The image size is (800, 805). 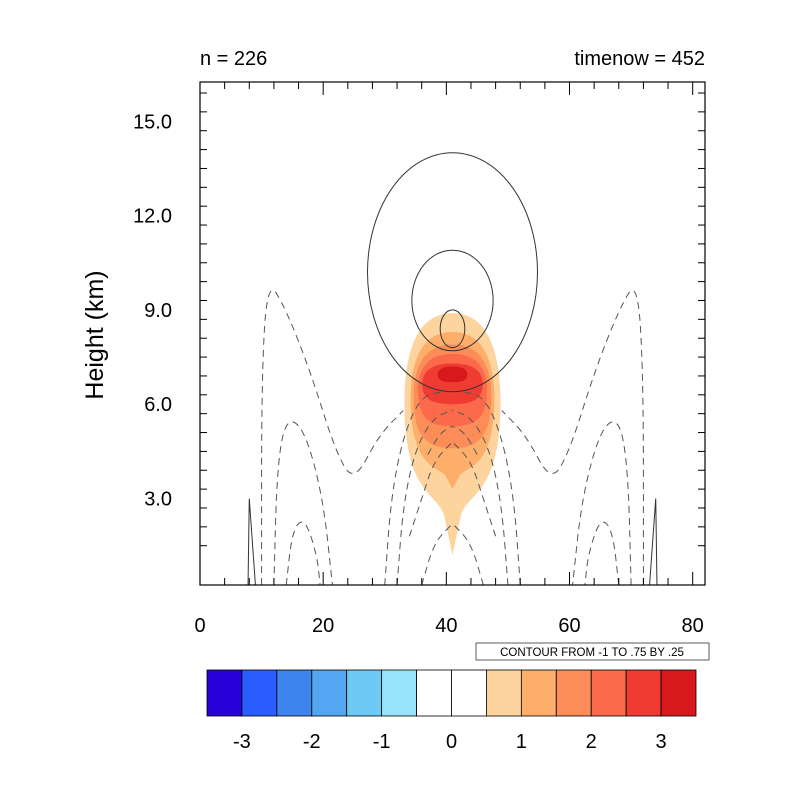 I want to click on x-tick-label: 20, so click(x=323, y=626).